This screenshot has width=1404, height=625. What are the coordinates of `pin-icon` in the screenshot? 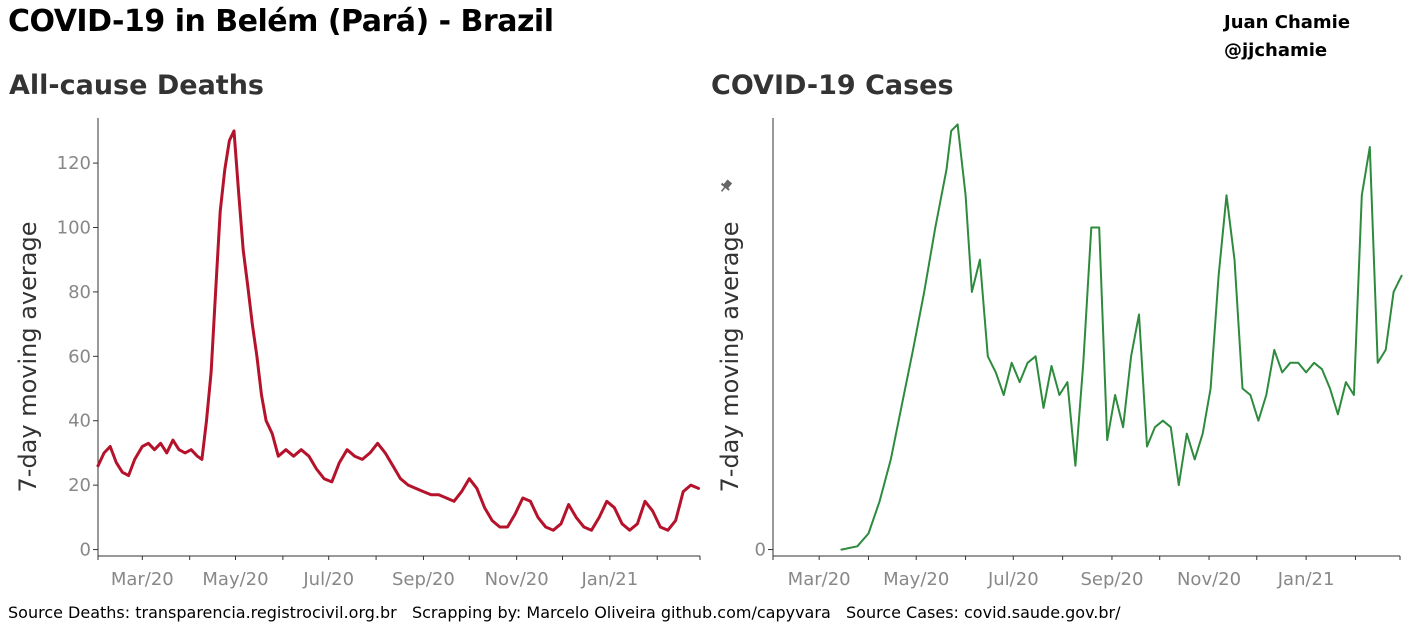 It's located at (726, 186).